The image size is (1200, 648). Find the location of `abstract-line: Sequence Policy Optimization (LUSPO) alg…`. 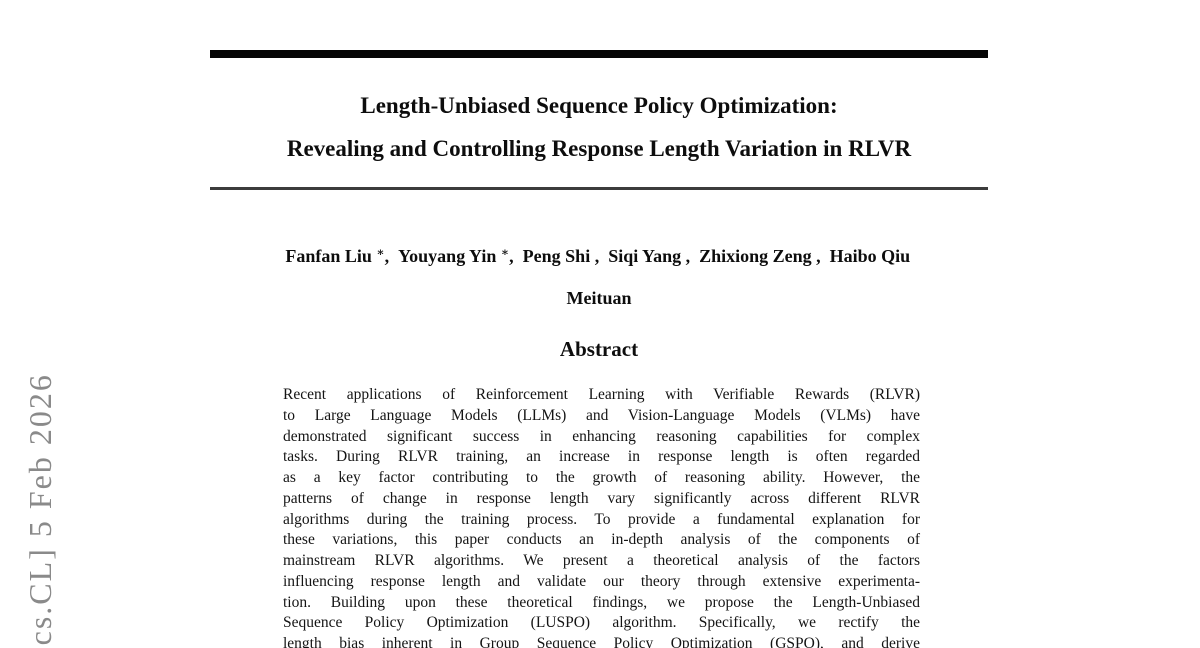

abstract-line: Sequence Policy Optimization (LUSPO) alg… is located at coordinates (601, 623).